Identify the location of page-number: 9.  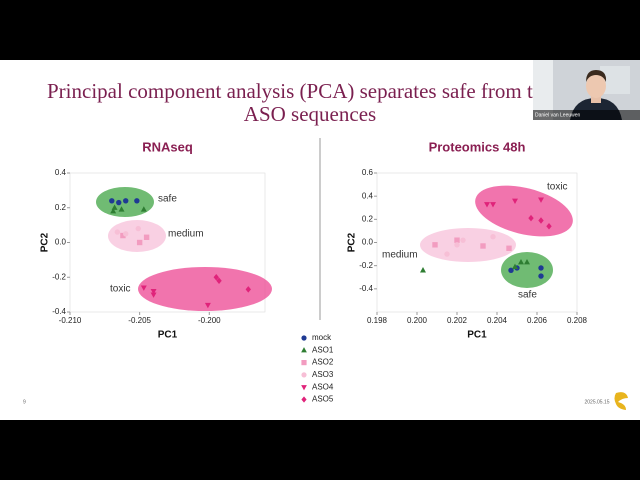
(24, 402).